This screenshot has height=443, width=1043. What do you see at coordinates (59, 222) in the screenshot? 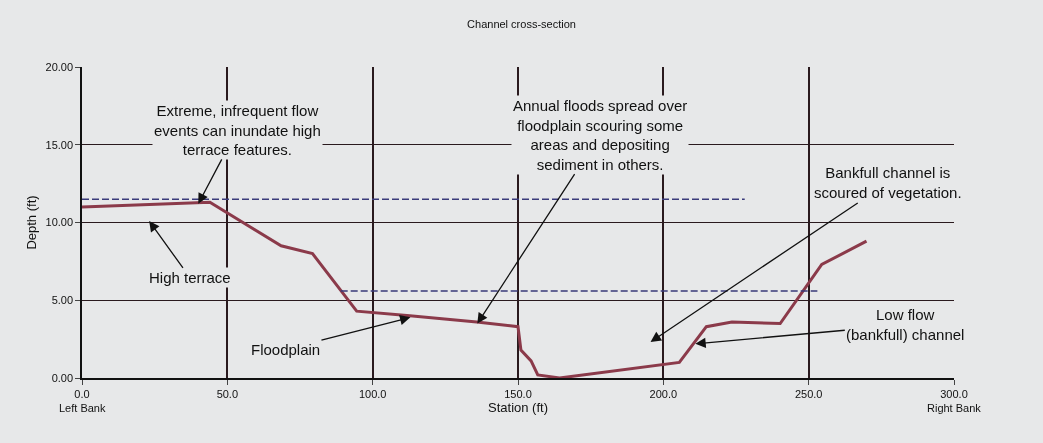
I see `y-tick-label: 10.00` at bounding box center [59, 222].